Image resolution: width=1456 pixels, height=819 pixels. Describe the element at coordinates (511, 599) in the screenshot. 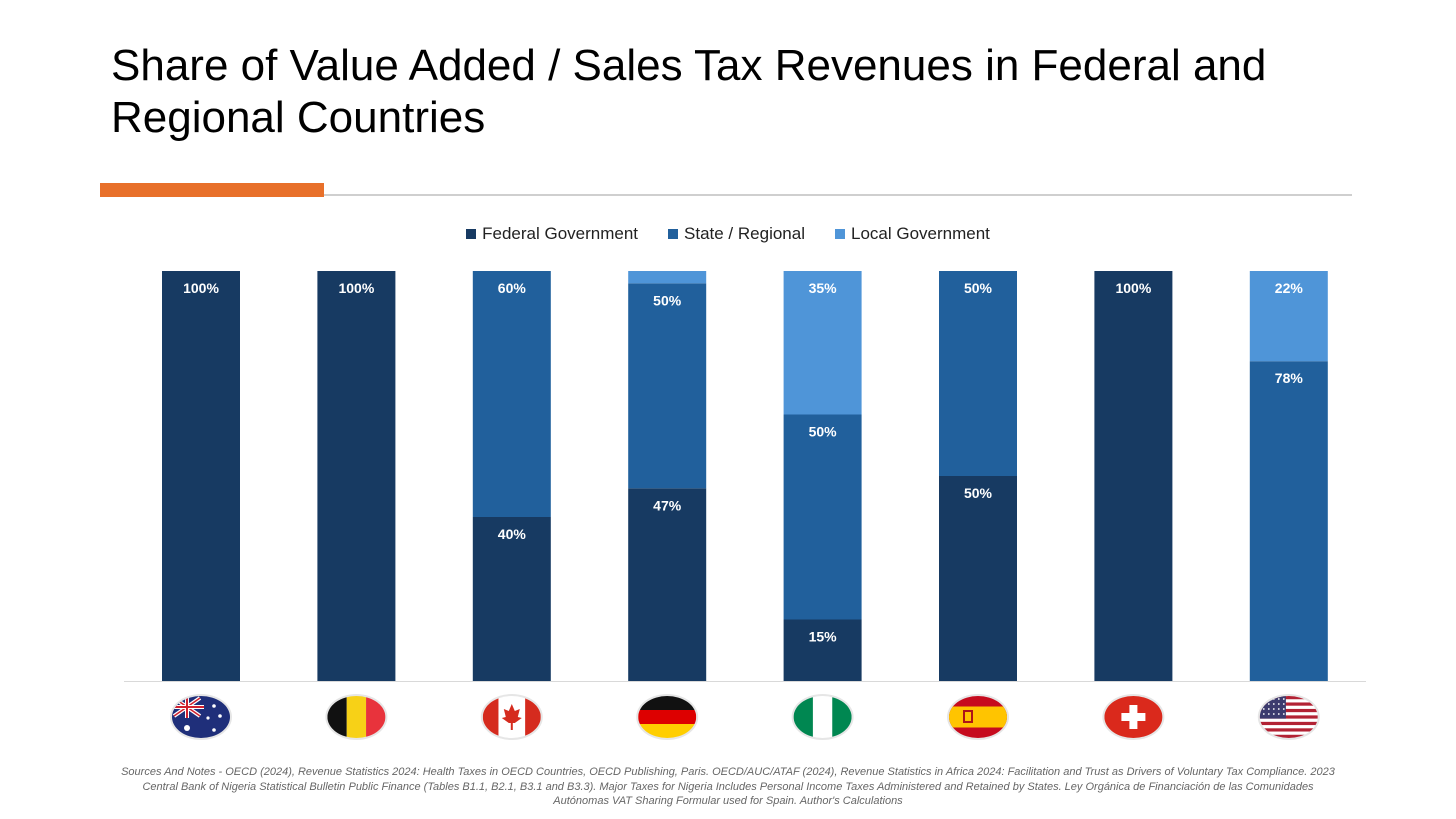

I see `bar-federal-canada` at that location.